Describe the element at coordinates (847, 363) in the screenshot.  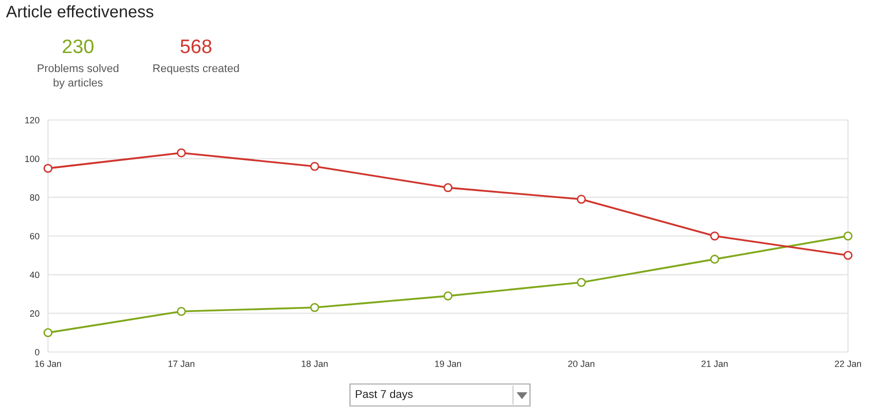
I see `x-tick-label: 22 Jan` at that location.